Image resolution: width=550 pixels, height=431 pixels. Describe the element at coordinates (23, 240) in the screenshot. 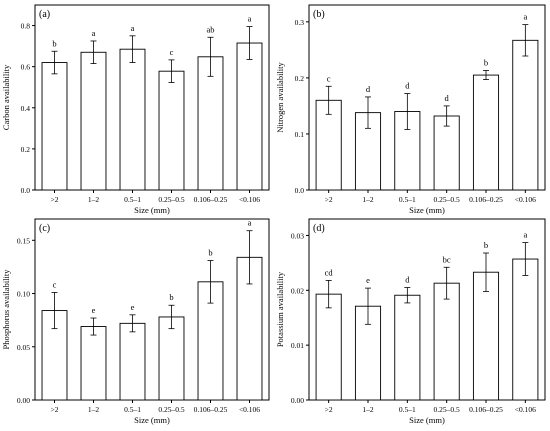

I see `y-tick-label: 0.15` at that location.